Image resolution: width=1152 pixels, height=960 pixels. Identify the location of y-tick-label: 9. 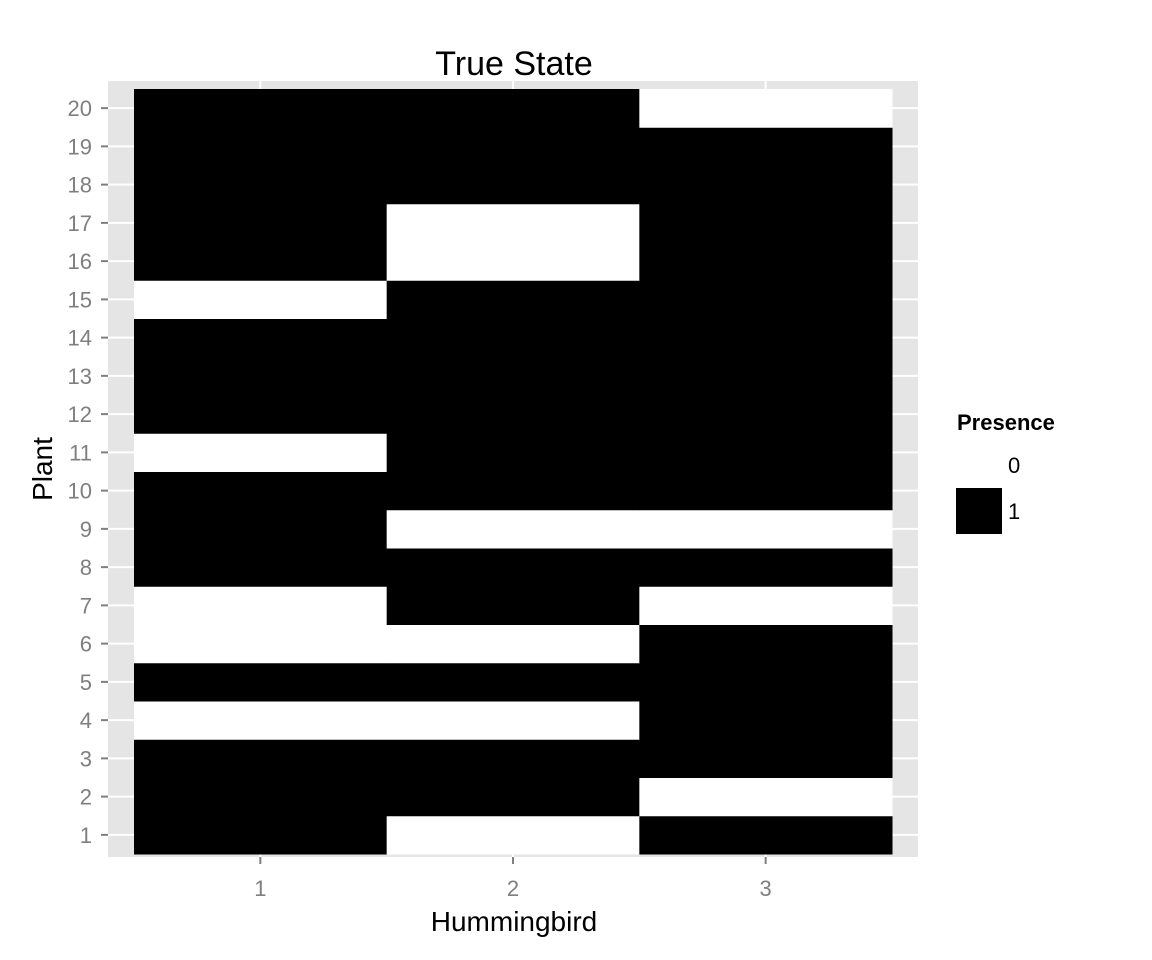
(86, 529).